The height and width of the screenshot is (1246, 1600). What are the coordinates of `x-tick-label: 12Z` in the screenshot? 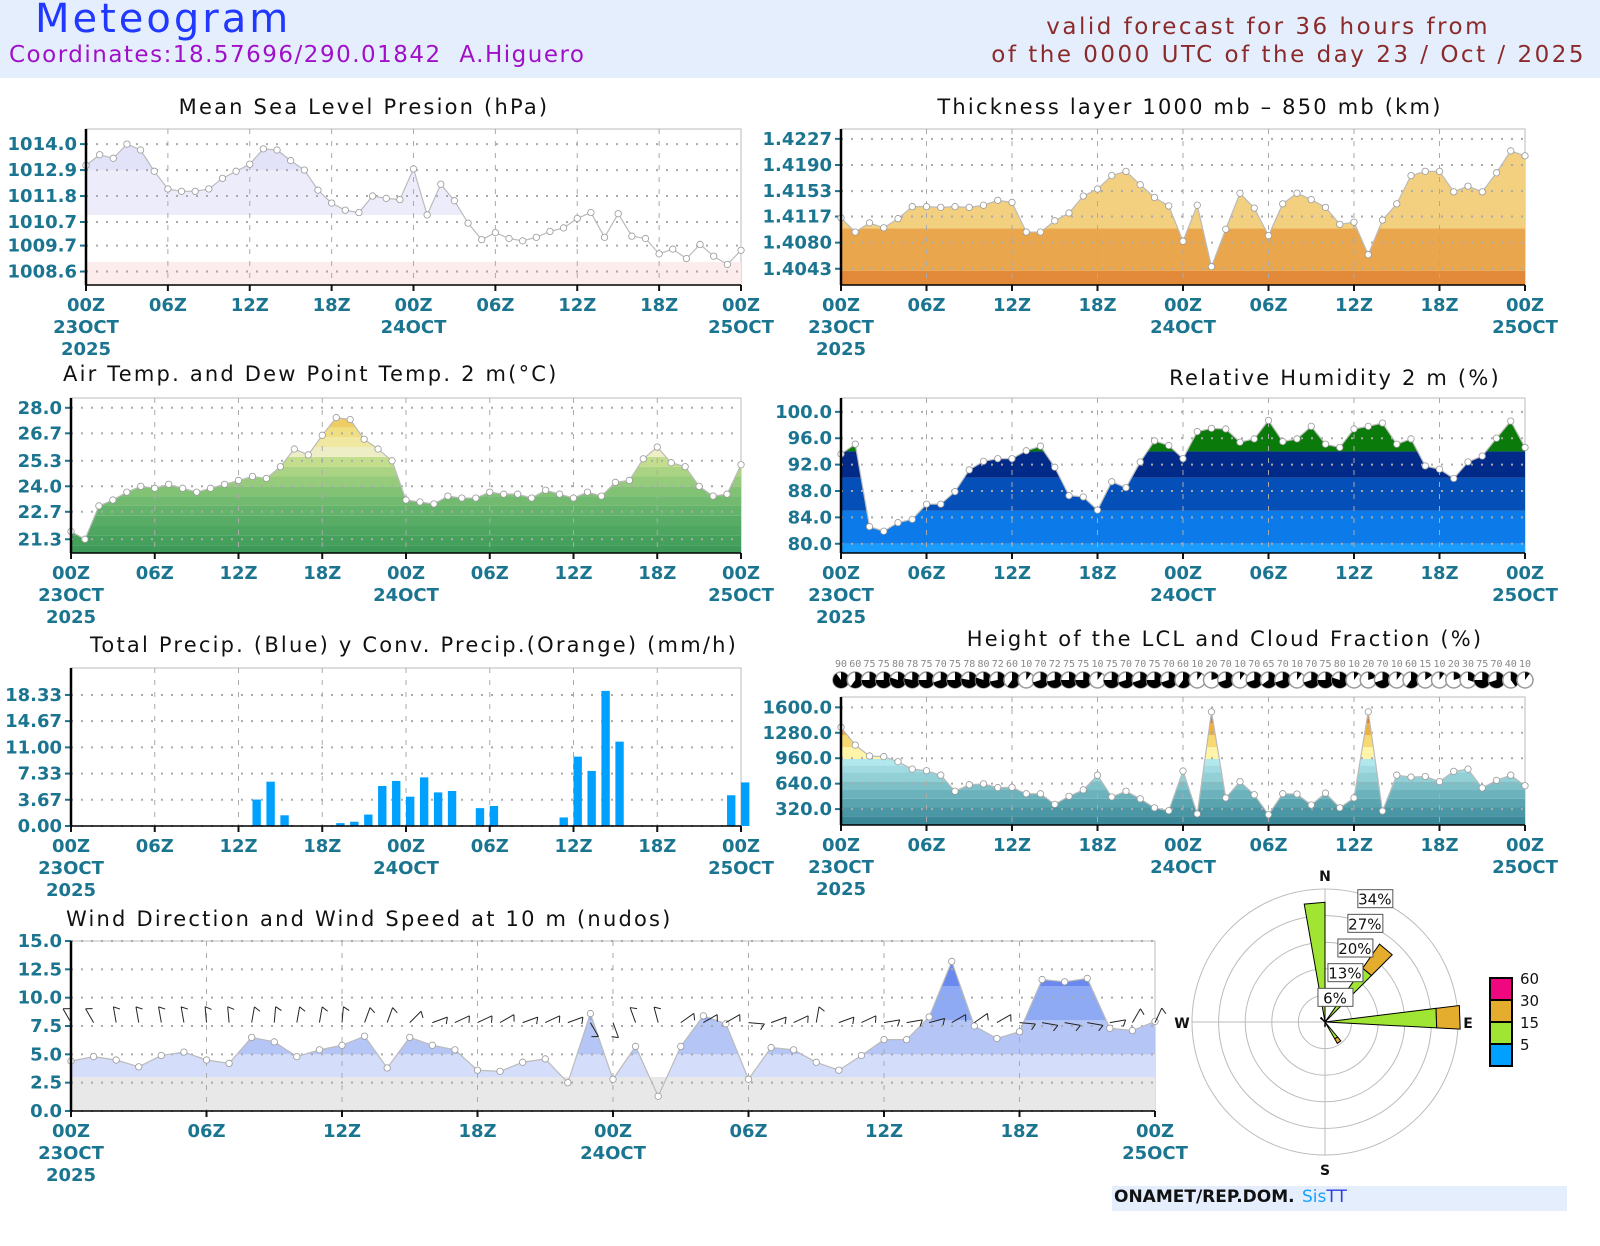 It's located at (1354, 845).